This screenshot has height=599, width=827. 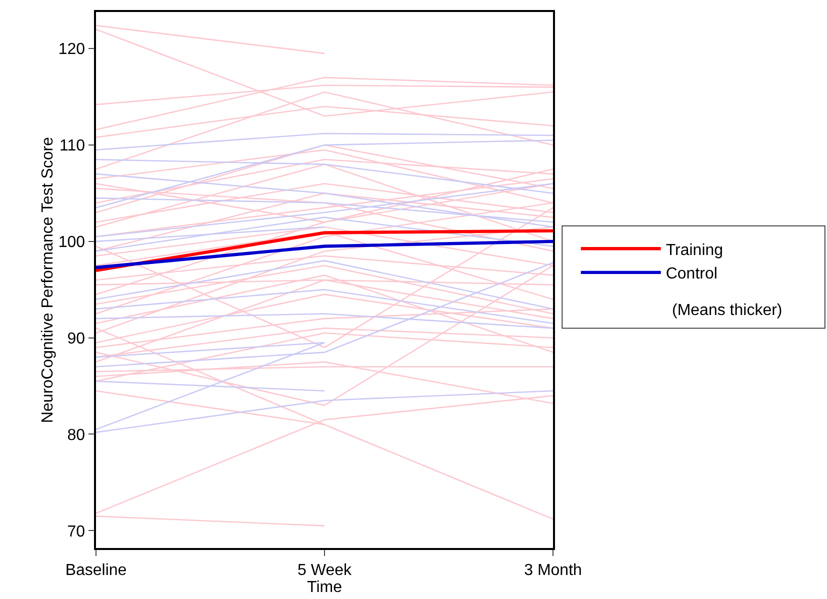 What do you see at coordinates (72, 49) in the screenshot?
I see `y-tick-label: 120` at bounding box center [72, 49].